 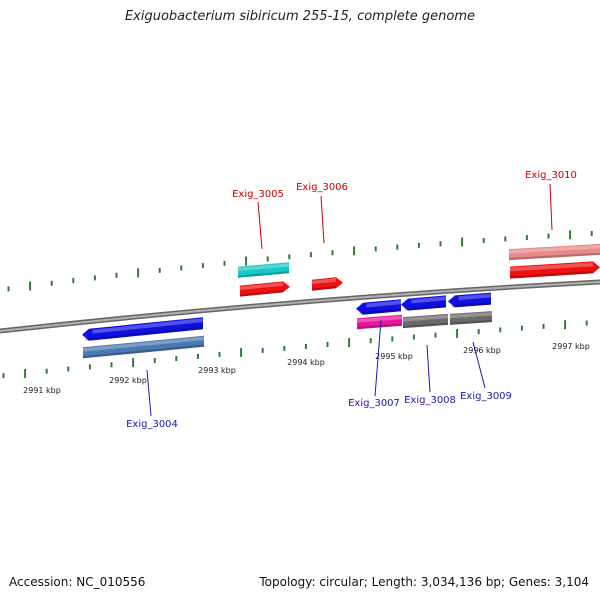 What do you see at coordinates (469, 300) in the screenshot?
I see `gene-exig-3009-cds-arrow` at bounding box center [469, 300].